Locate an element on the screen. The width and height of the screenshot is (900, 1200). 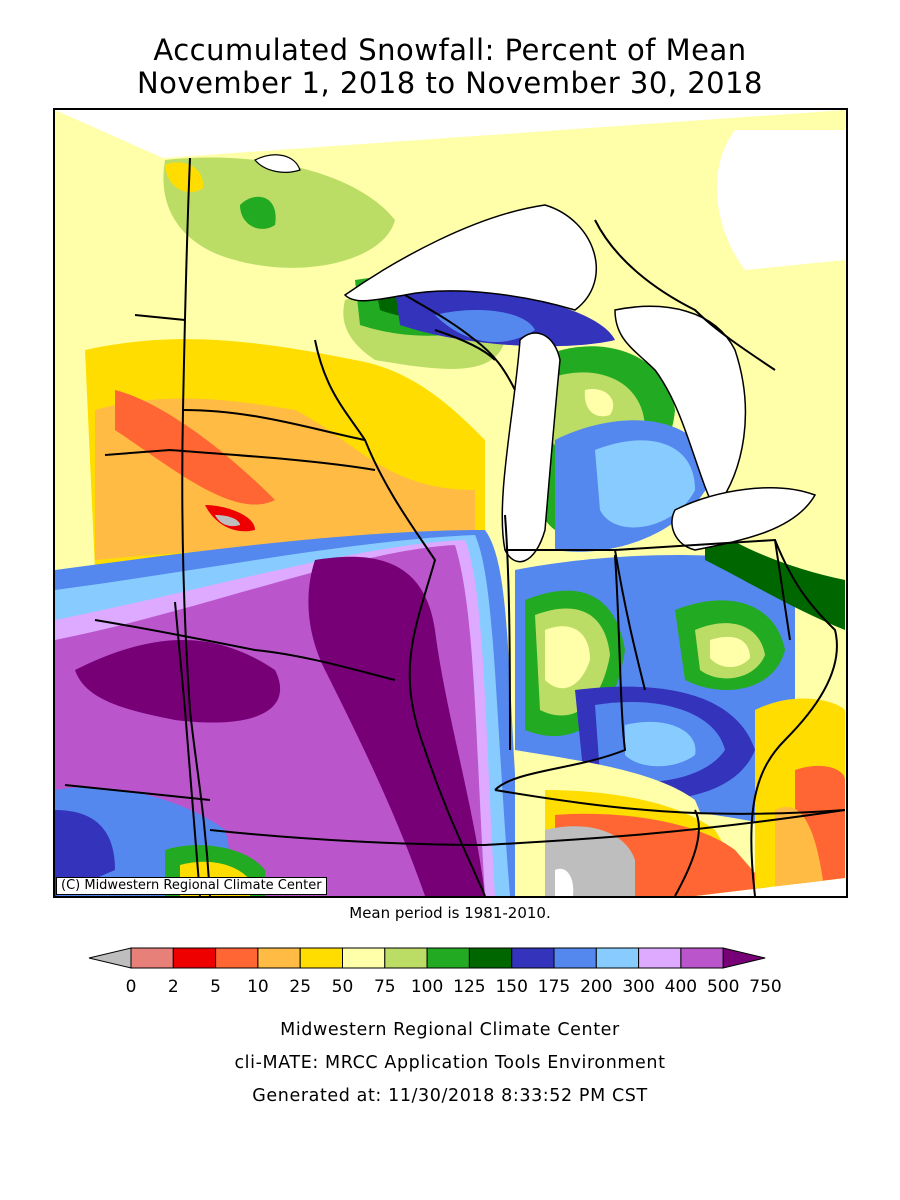
legend-label-2: 2 is located at coordinates (173, 987).